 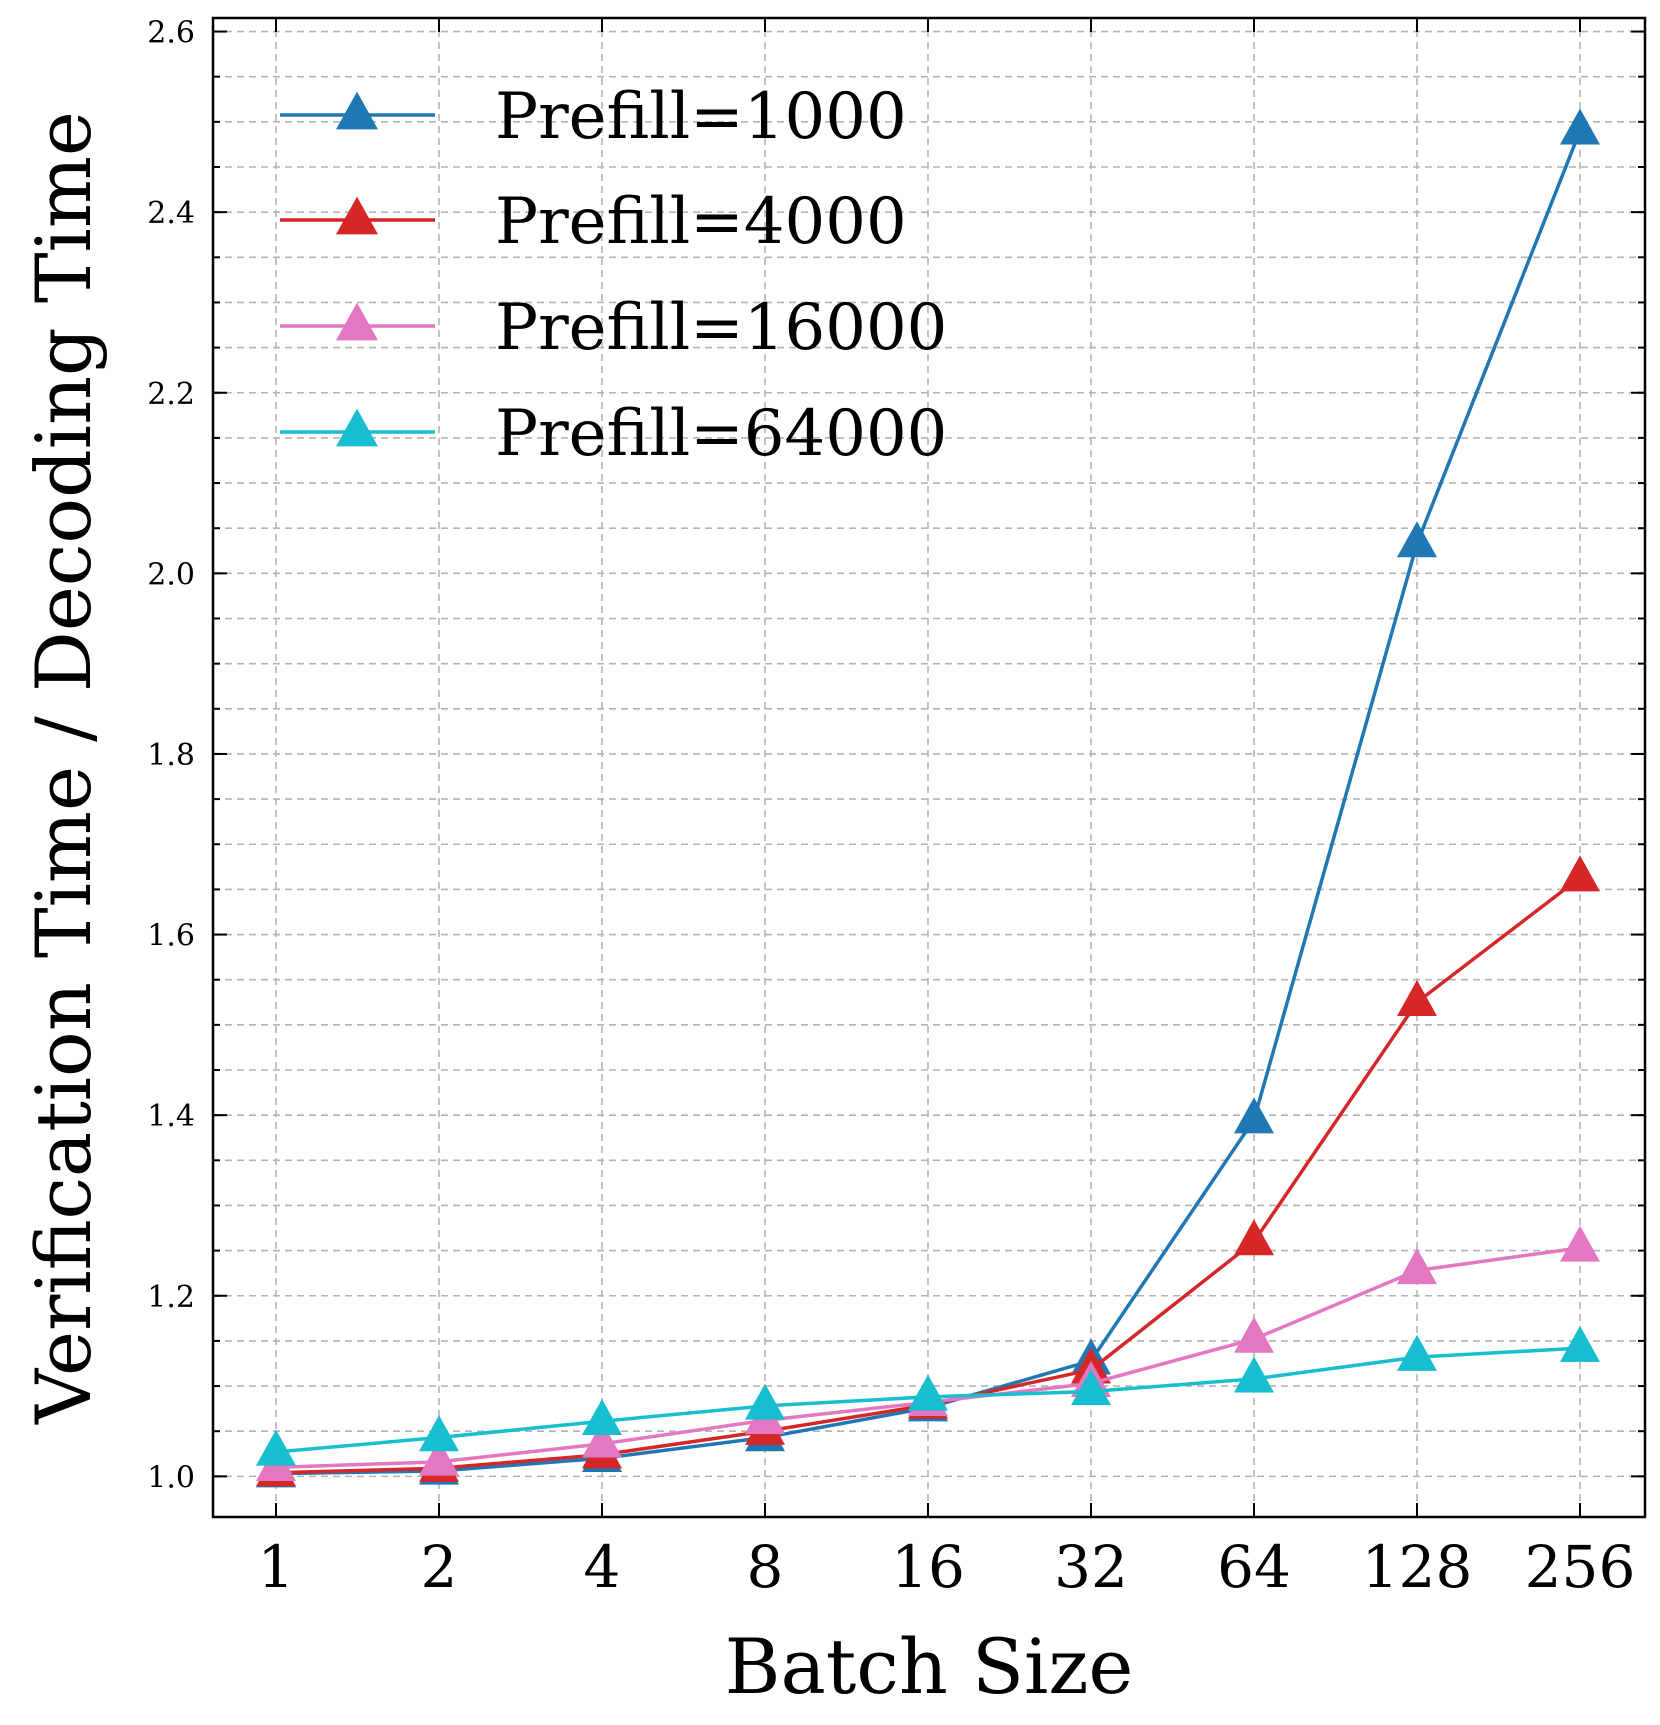 I want to click on x-tick-label: 2, so click(x=439, y=1567).